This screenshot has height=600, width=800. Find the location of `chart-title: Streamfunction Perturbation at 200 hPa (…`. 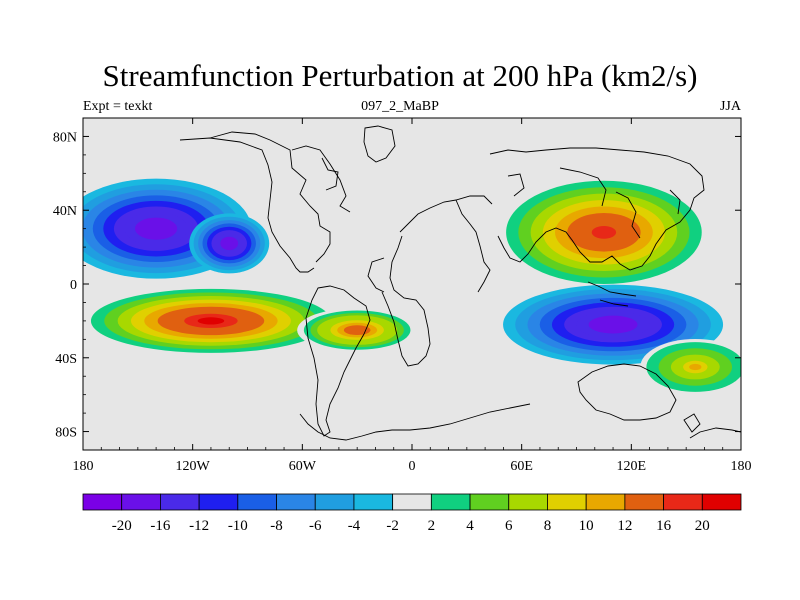

chart-title: Streamfunction Perturbation at 200 hPa (… is located at coordinates (400, 75).